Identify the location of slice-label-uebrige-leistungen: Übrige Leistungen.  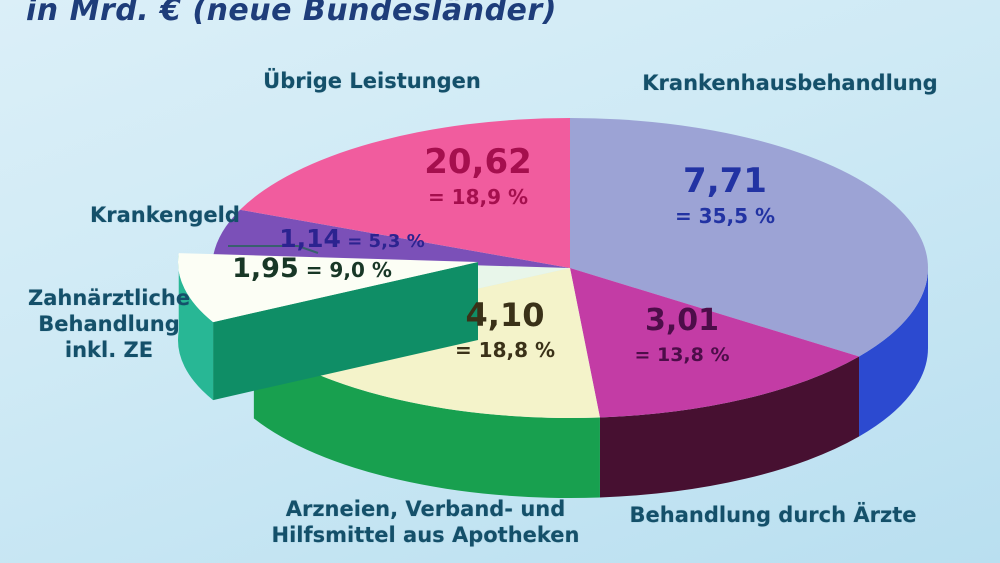
(372, 81).